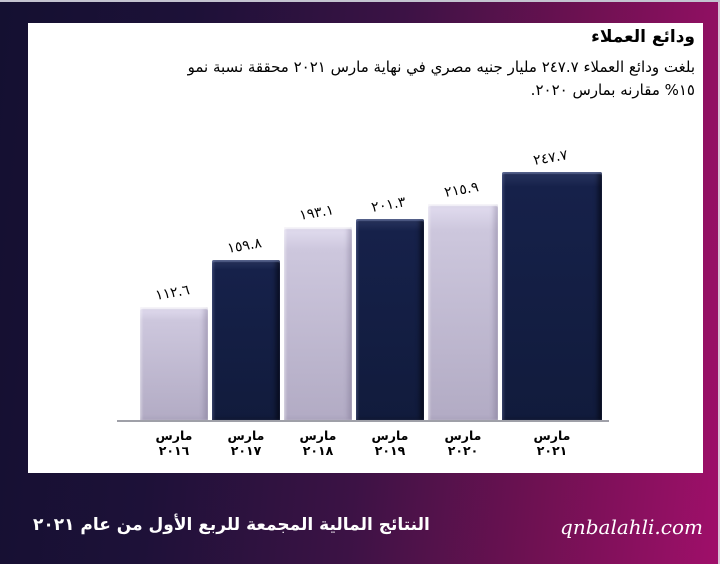  What do you see at coordinates (390, 307) in the screenshot?
I see `chart-bar-2019: ٢٠١.٣` at bounding box center [390, 307].